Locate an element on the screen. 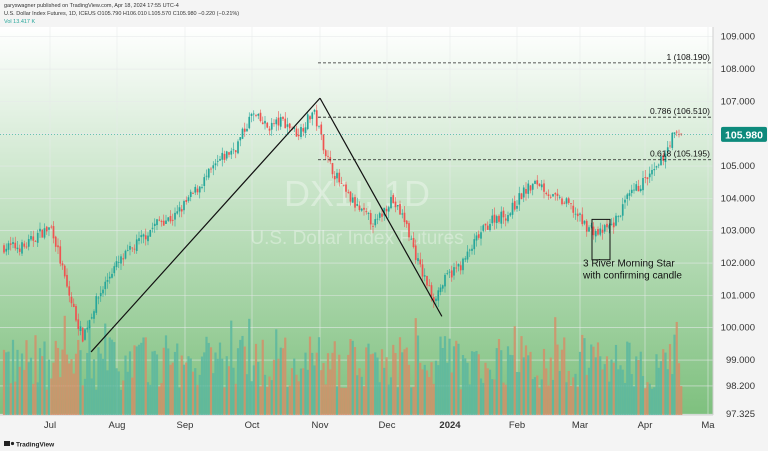 Image resolution: width=768 pixels, height=451 pixels. tradingview-logo: TradingView is located at coordinates (29, 445).